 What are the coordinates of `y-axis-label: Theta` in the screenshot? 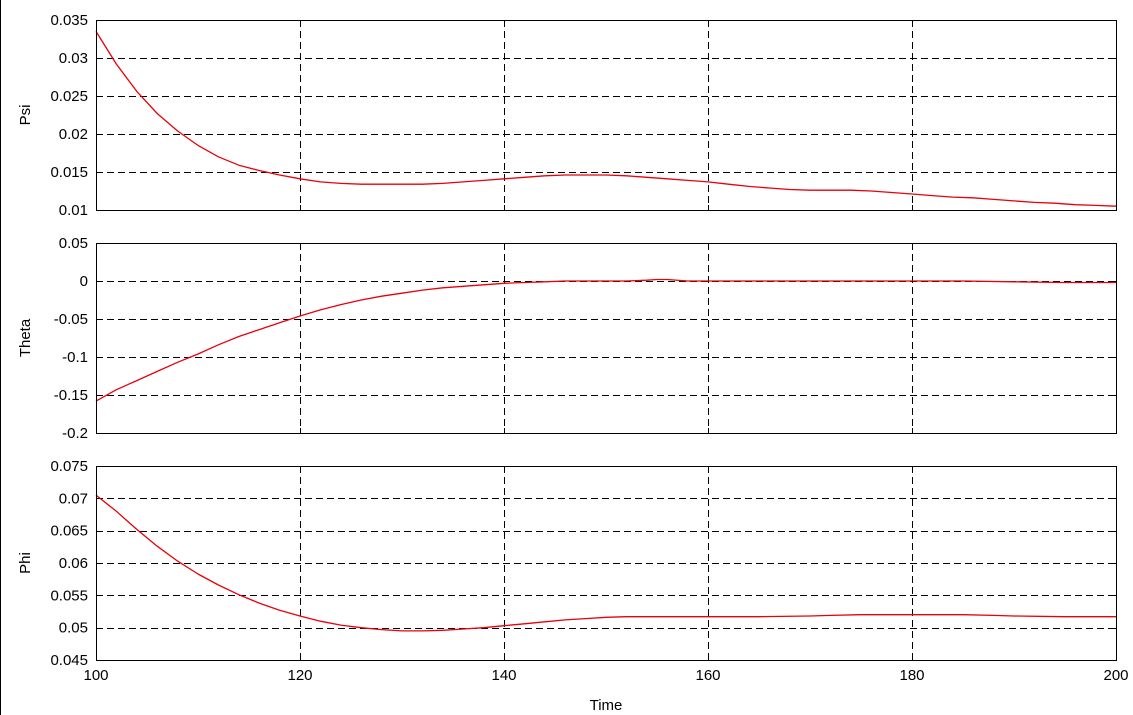 It's located at (25, 337).